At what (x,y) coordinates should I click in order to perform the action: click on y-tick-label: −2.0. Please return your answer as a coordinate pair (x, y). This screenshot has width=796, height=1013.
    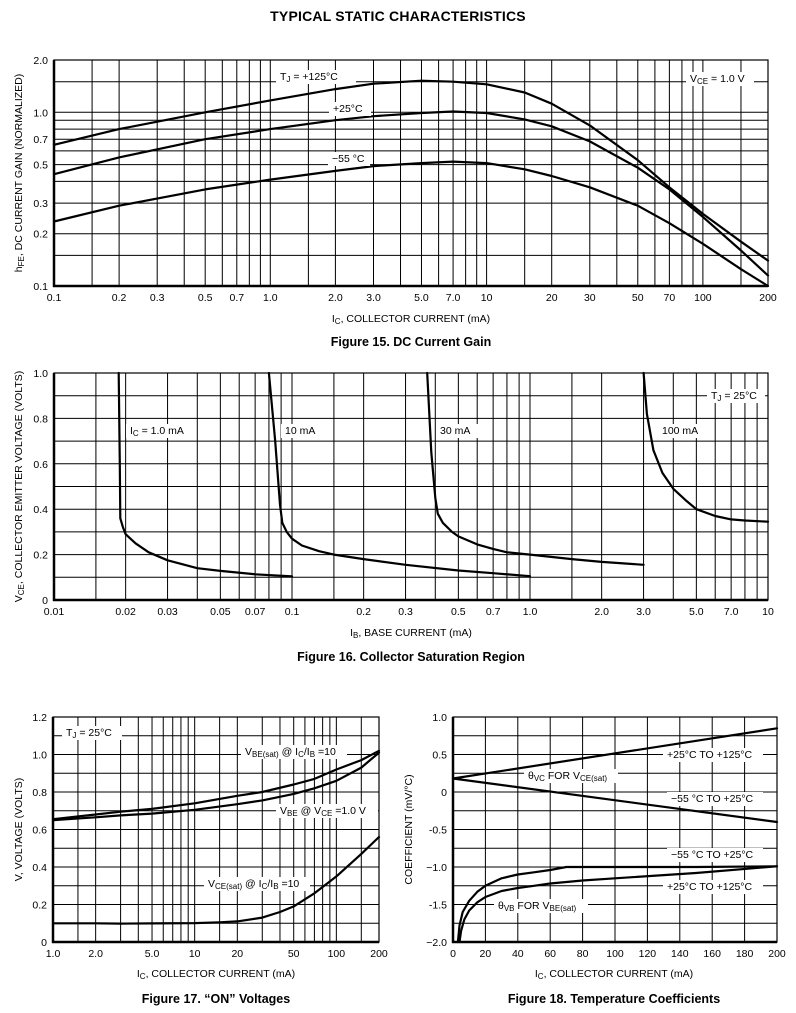
    Looking at the image, I should click on (436, 943).